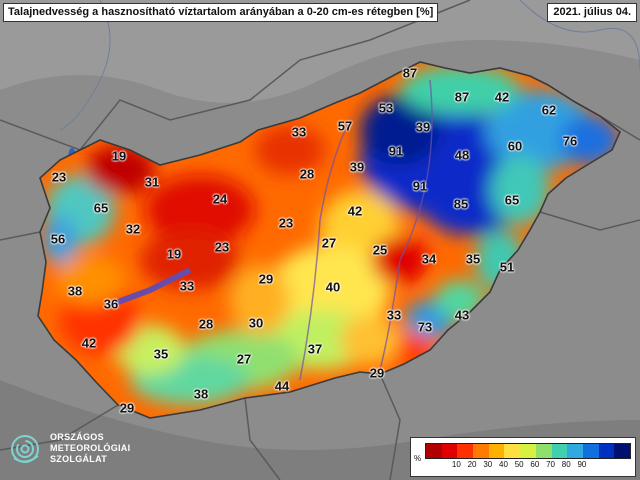 The width and height of the screenshot is (640, 480). Describe the element at coordinates (256, 323) in the screenshot. I see `value-label: 30` at that location.